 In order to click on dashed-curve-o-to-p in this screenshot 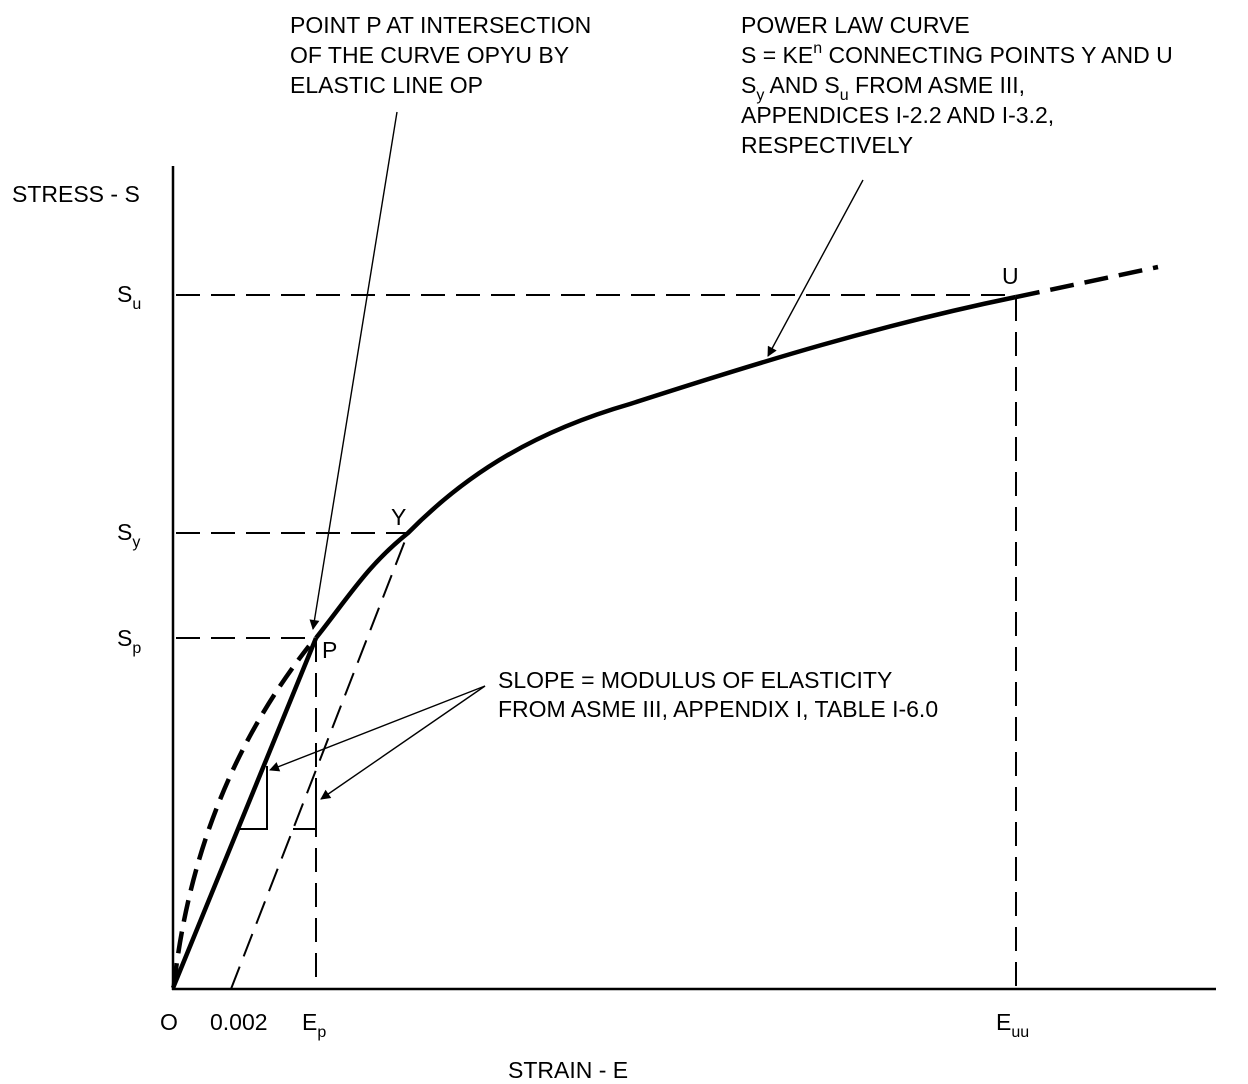, I will do `click(241, 815)`.